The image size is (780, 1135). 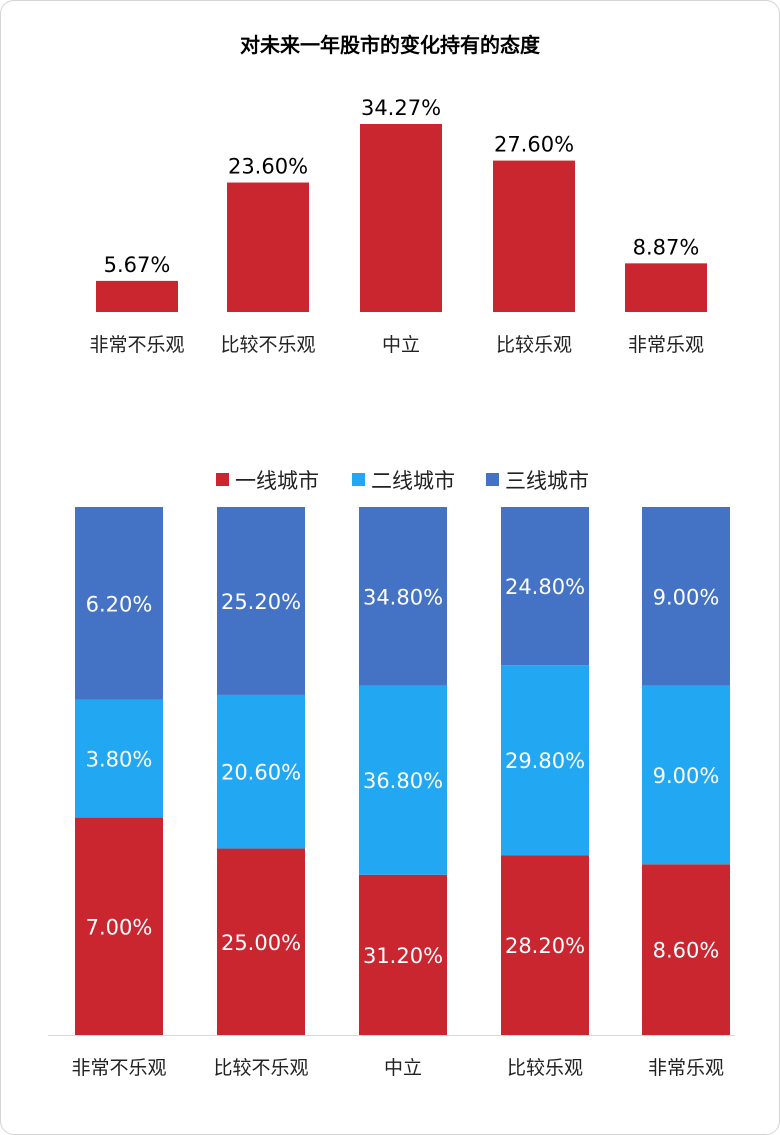 I want to click on segment-value-label: 20.60%, so click(x=261, y=773).